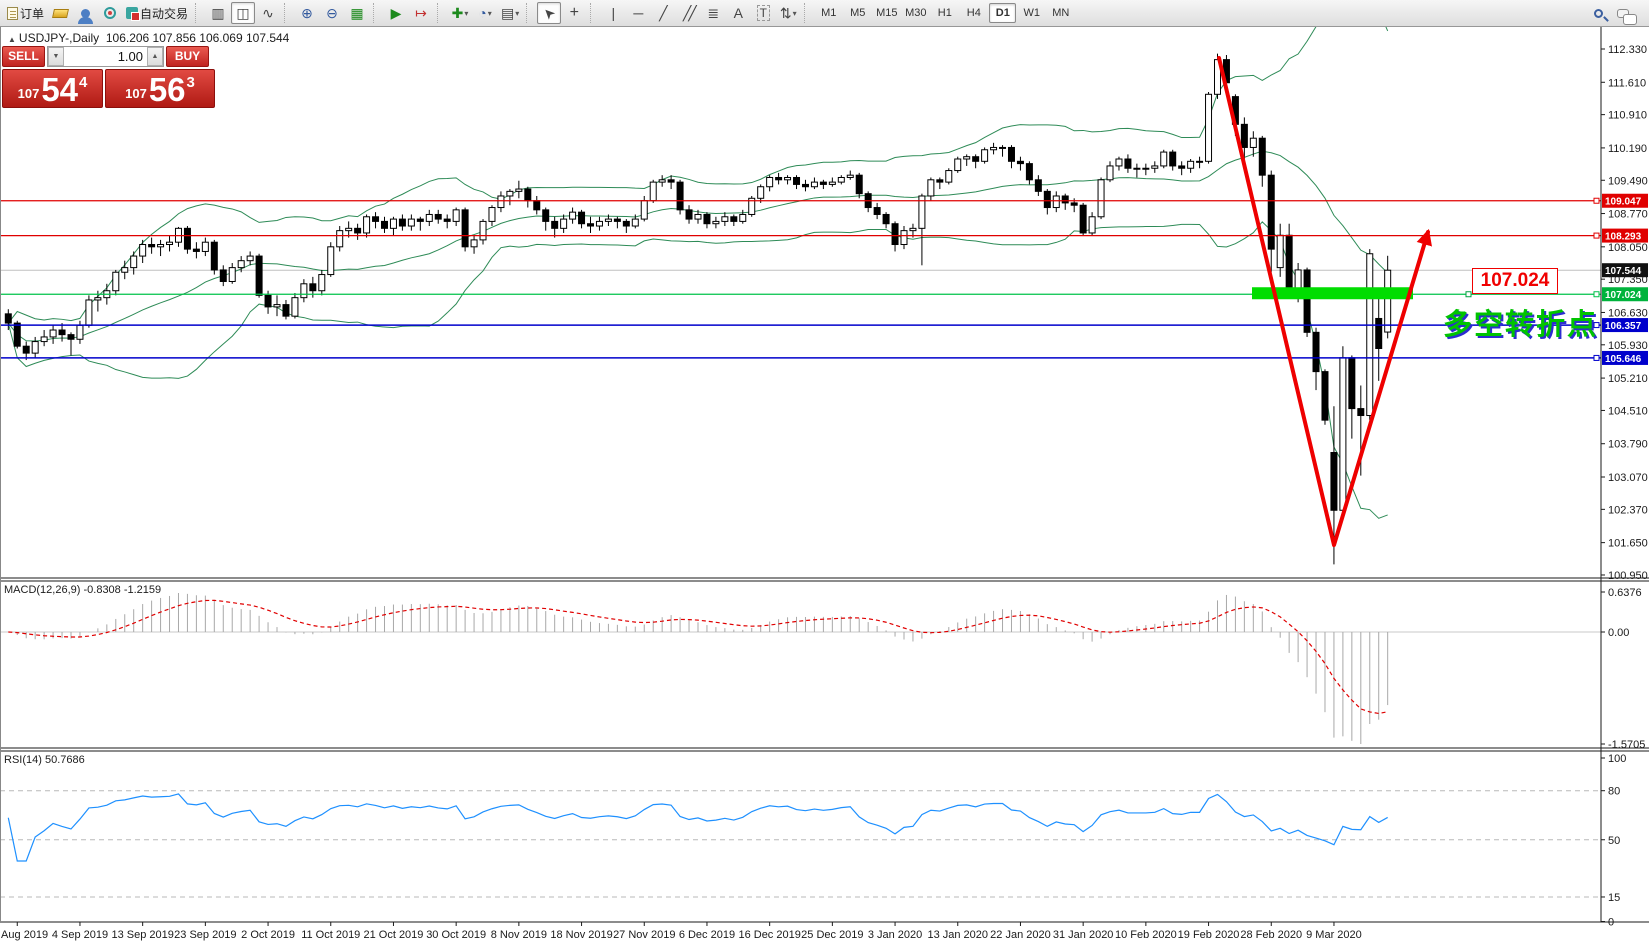 Image resolution: width=1649 pixels, height=945 pixels. What do you see at coordinates (688, 13) in the screenshot?
I see `channel-tool: ╱╱` at bounding box center [688, 13].